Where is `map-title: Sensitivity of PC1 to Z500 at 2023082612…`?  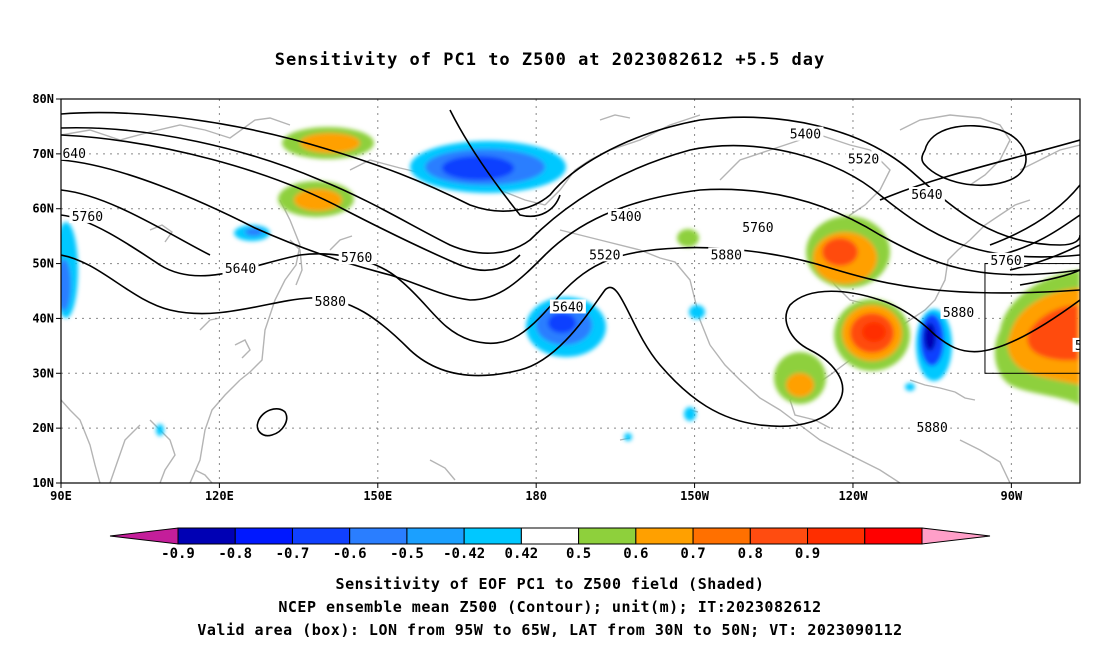 map-title: Sensitivity of PC1 to Z500 at 2023082612… is located at coordinates (550, 60).